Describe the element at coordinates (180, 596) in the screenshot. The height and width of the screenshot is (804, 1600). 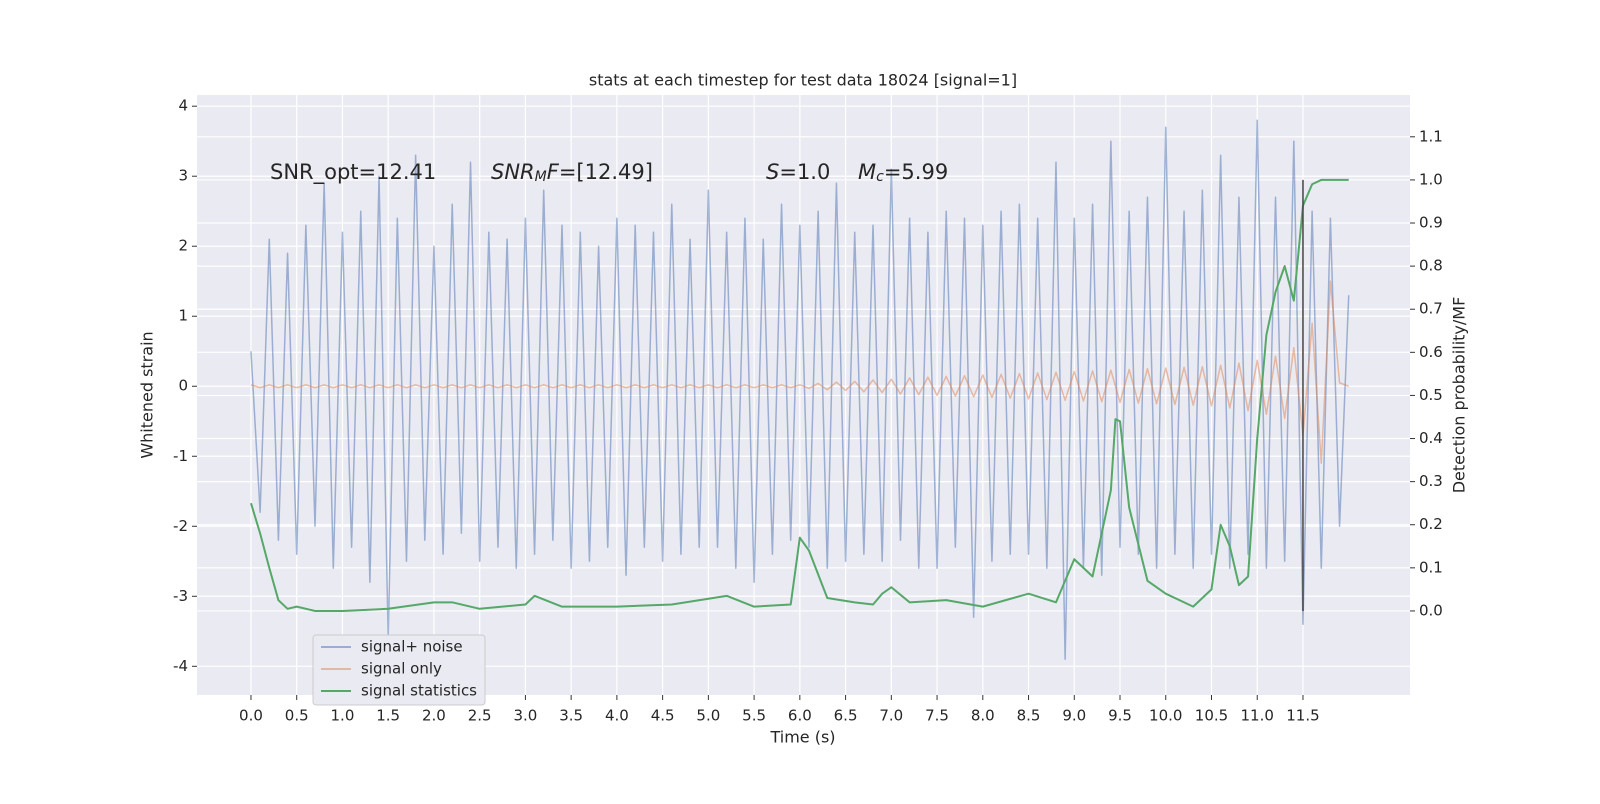
I see `y-tick-label: -3` at that location.